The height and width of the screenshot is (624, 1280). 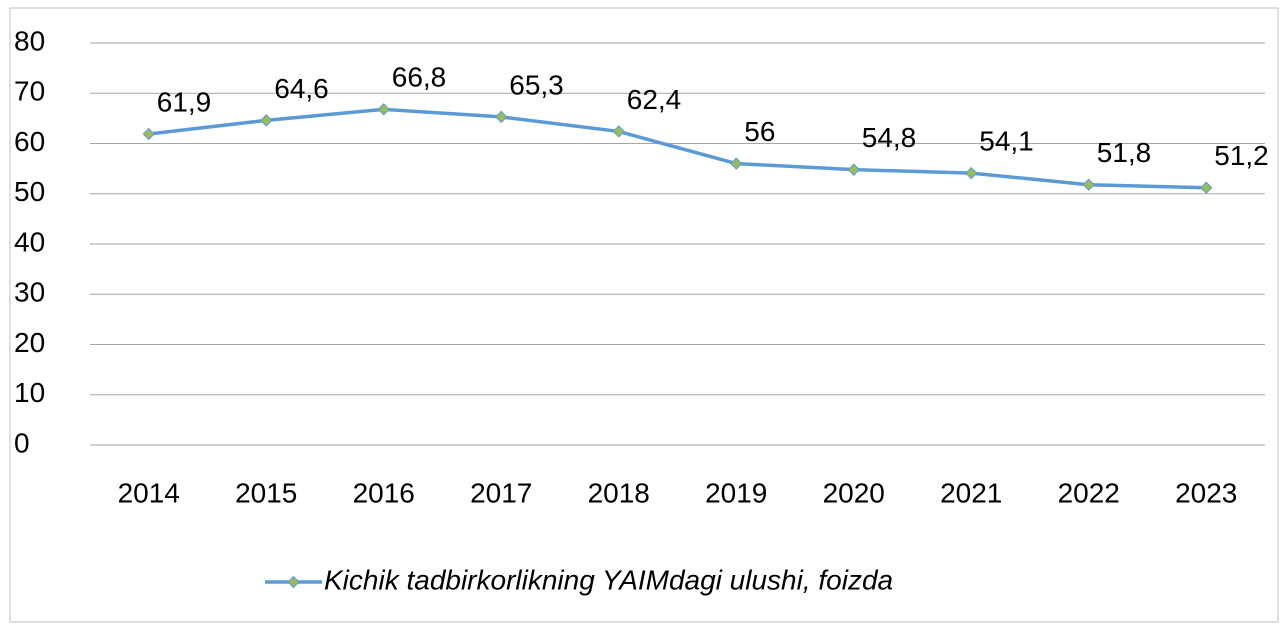 What do you see at coordinates (266, 492) in the screenshot?
I see `x-tick-label: 2015` at bounding box center [266, 492].